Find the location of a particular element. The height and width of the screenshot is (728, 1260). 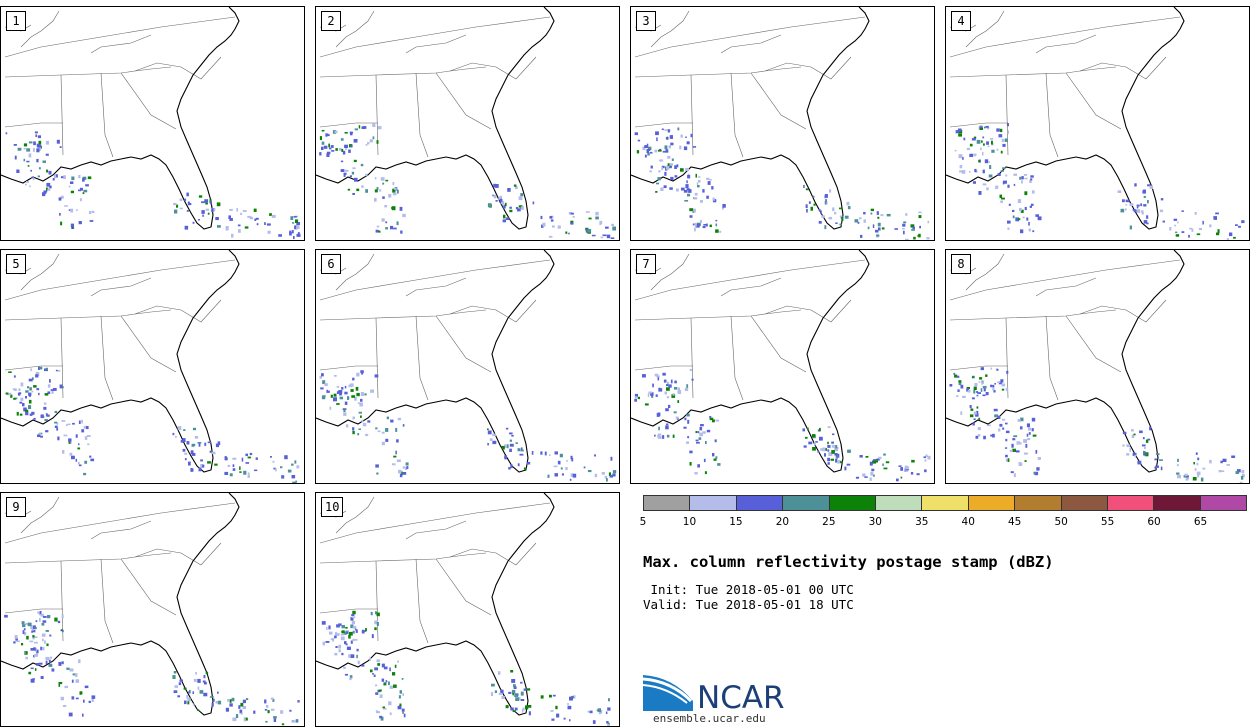

colorbar-tick-label: 65 is located at coordinates (1200, 522).